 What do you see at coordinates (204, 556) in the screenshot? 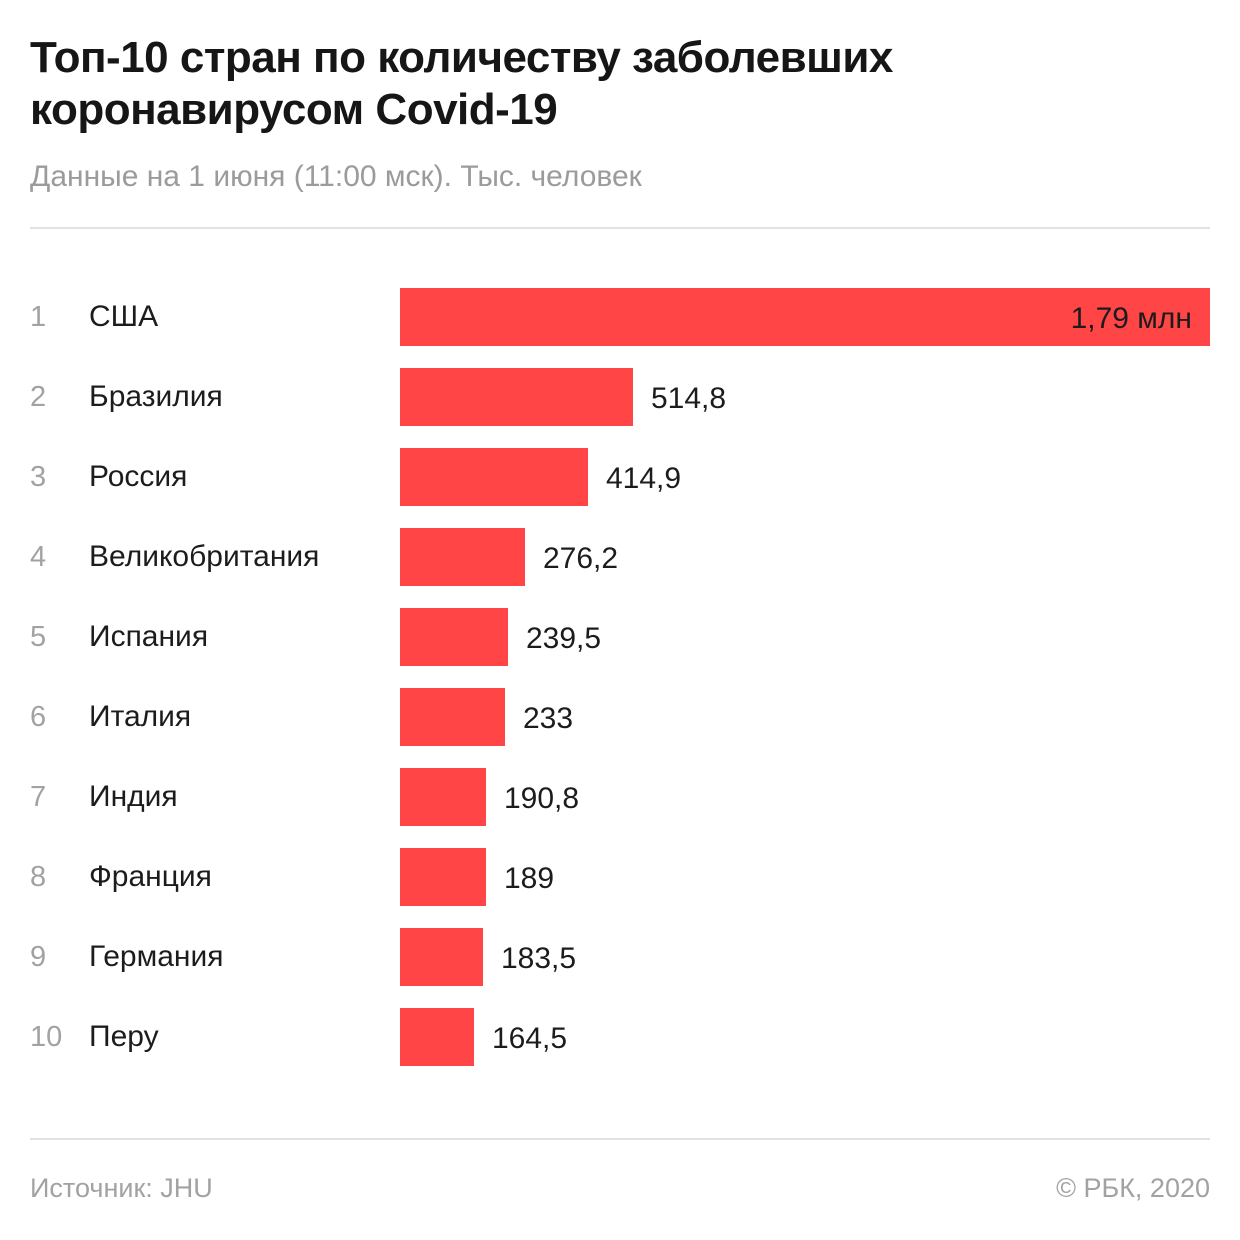
I see `country-label: Великобритания` at bounding box center [204, 556].